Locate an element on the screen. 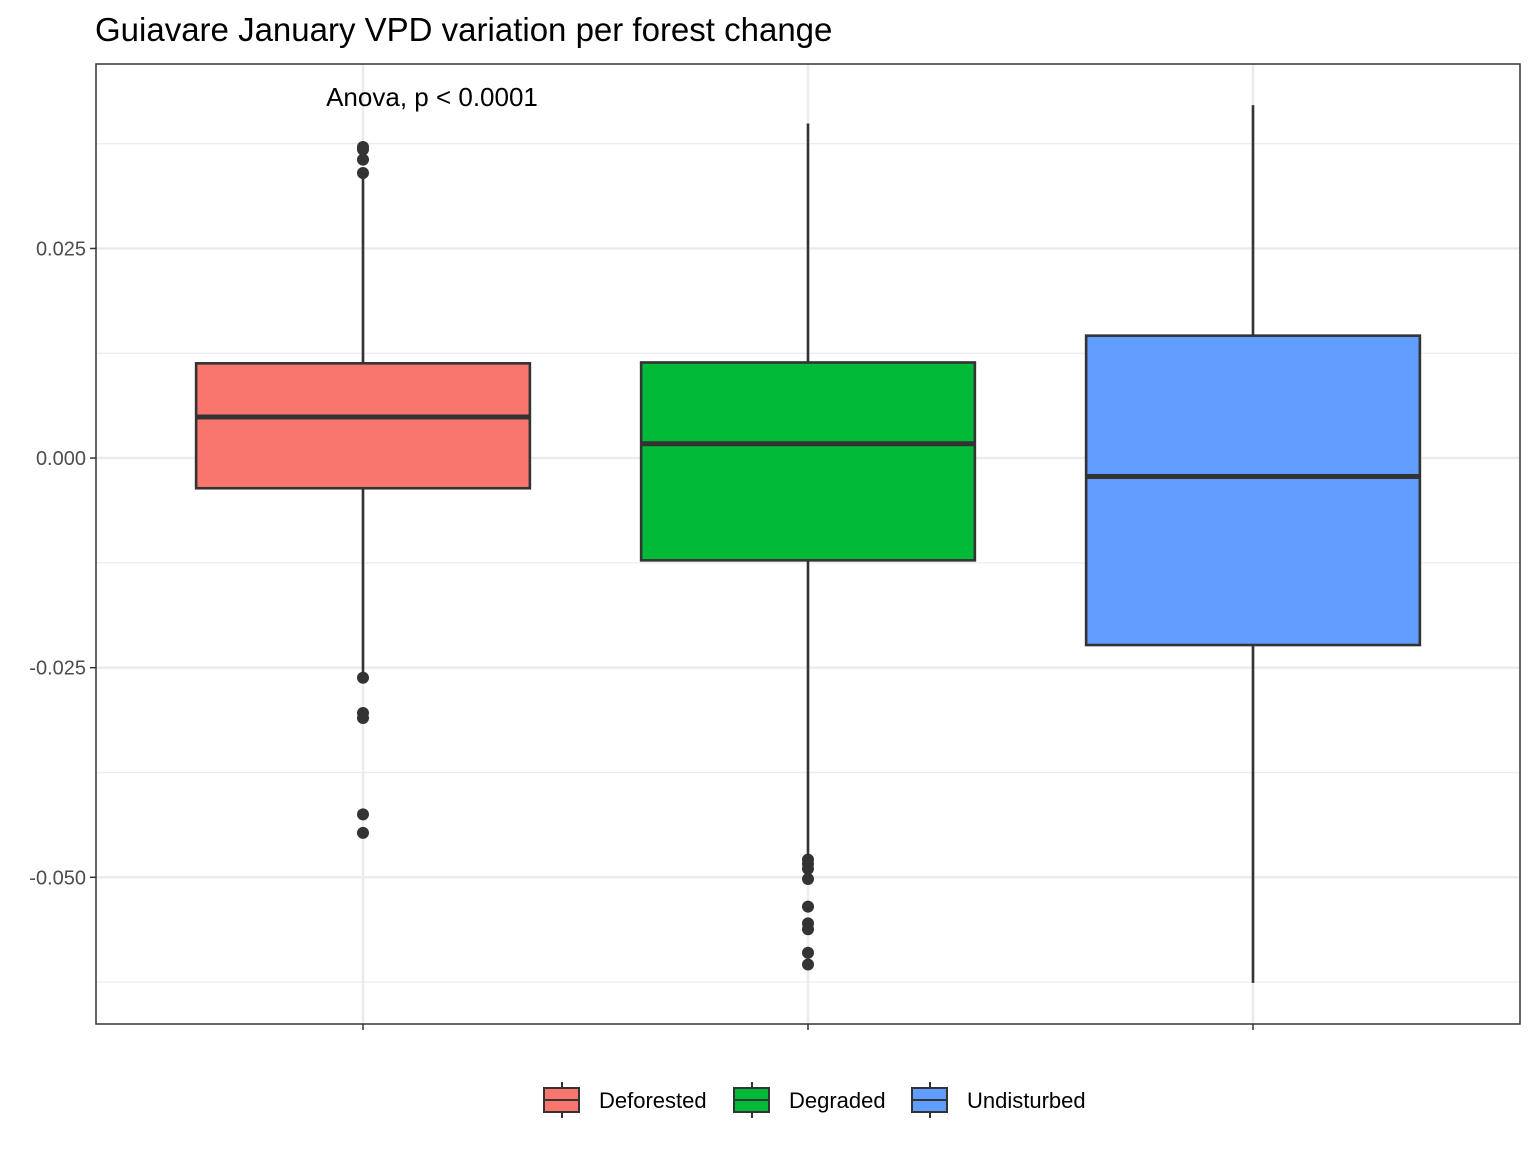 The height and width of the screenshot is (1152, 1536). y-tick-label: -0.050 is located at coordinates (57, 878).